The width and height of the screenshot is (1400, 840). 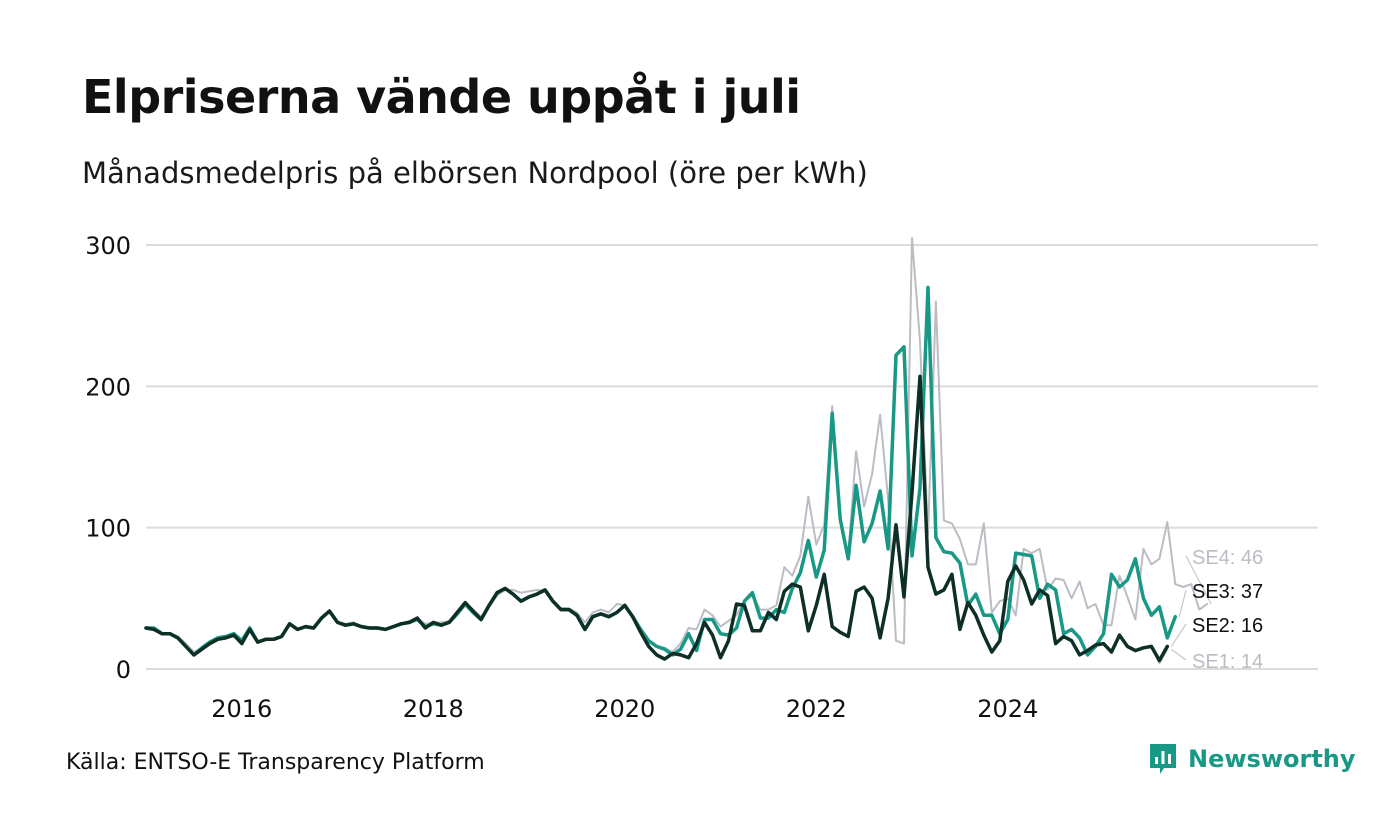 What do you see at coordinates (1227, 662) in the screenshot?
I see `end-label-se1: SE1: 14` at bounding box center [1227, 662].